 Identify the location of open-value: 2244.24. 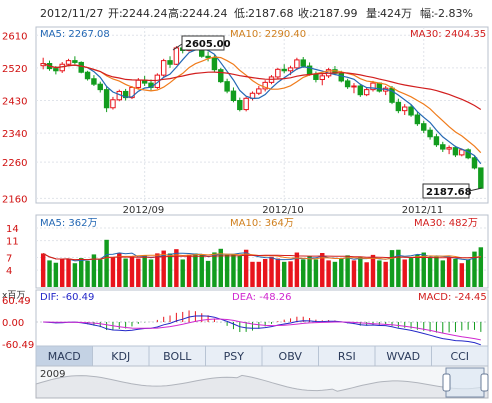
(145, 13).